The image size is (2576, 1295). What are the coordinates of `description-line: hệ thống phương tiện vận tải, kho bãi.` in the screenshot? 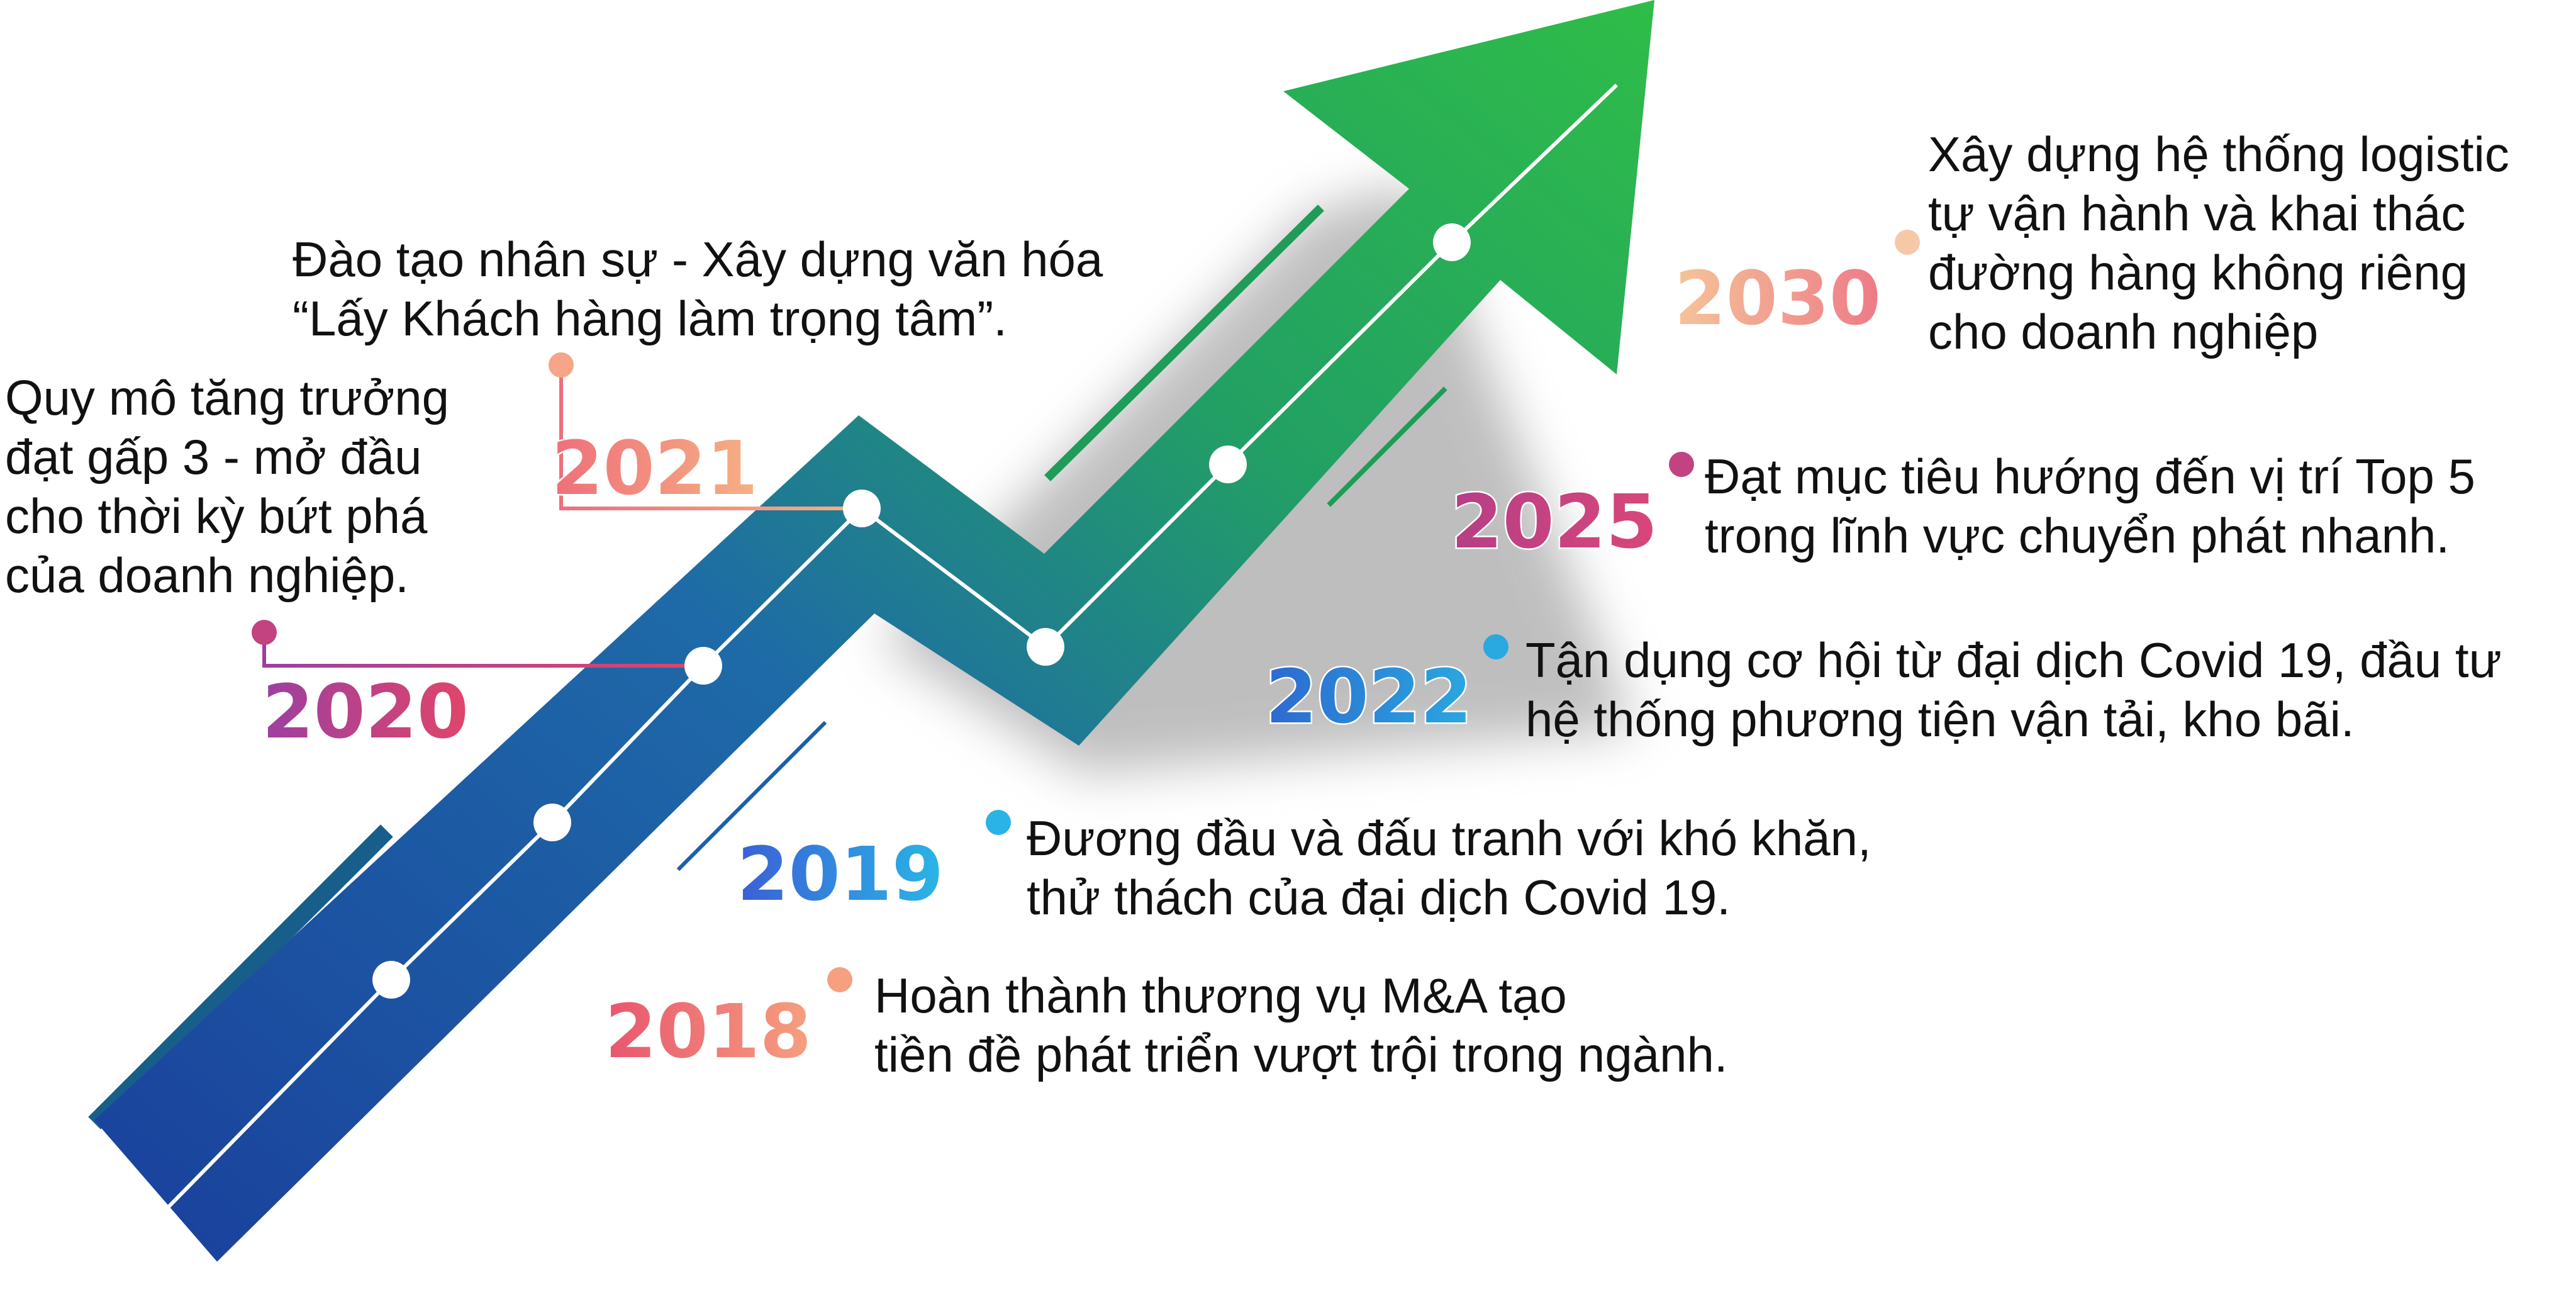 It's located at (1940, 719).